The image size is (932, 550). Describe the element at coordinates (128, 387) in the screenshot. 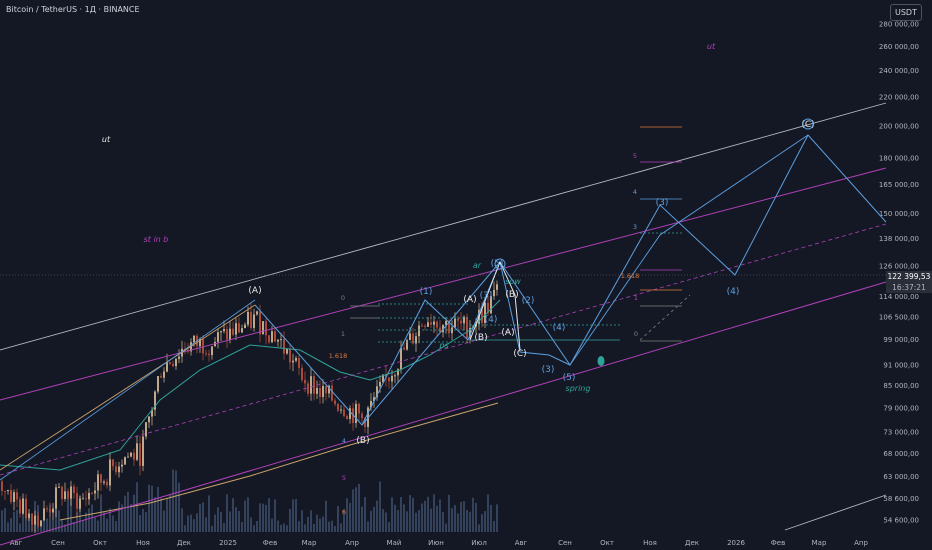

I see `trendline-orange-rise` at that location.